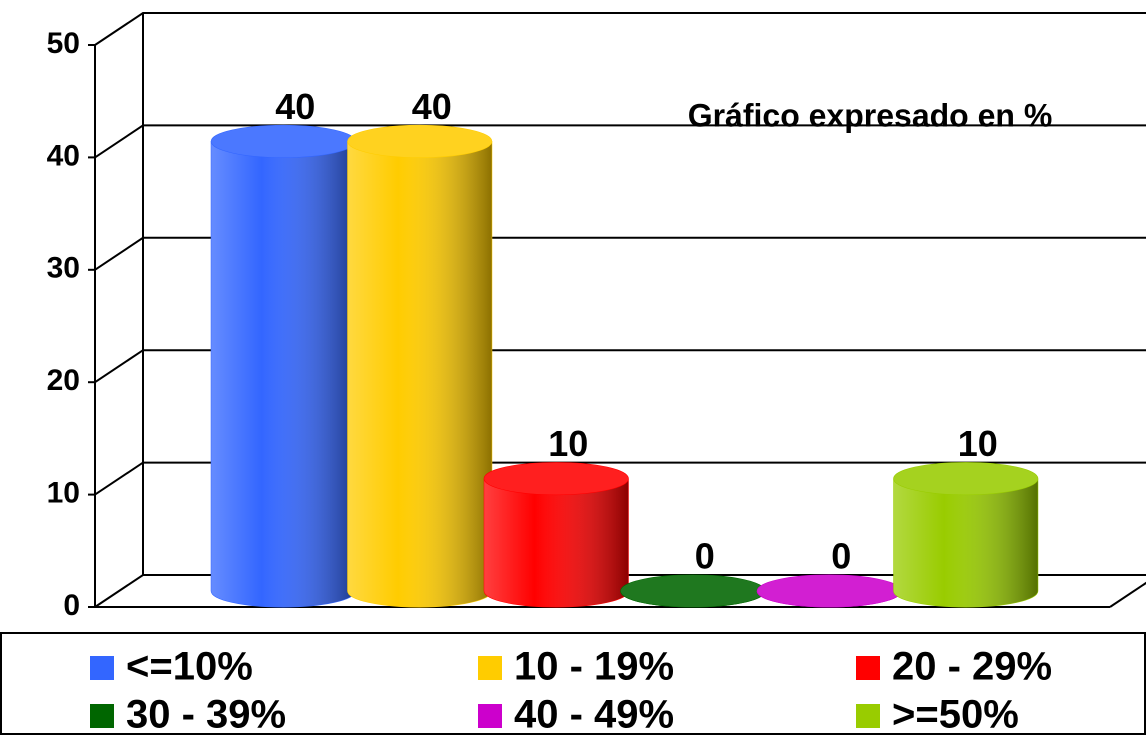 The image size is (1146, 735). I want to click on y-tick-label: 30, so click(63, 268).